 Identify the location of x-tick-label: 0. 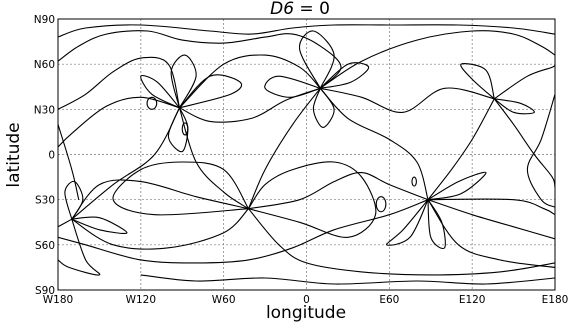
(306, 300).